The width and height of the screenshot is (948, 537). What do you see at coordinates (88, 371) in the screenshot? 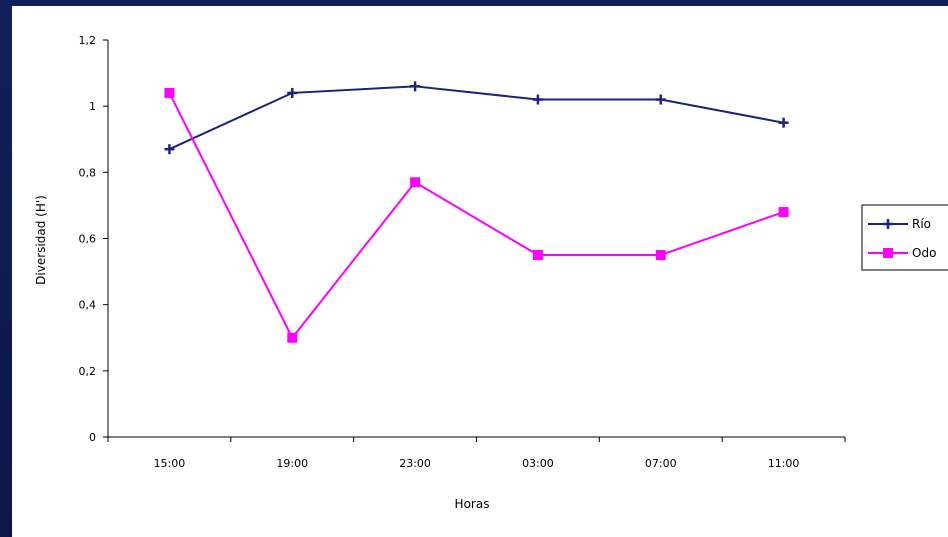
I see `y-tick-label: 0,2` at bounding box center [88, 371].